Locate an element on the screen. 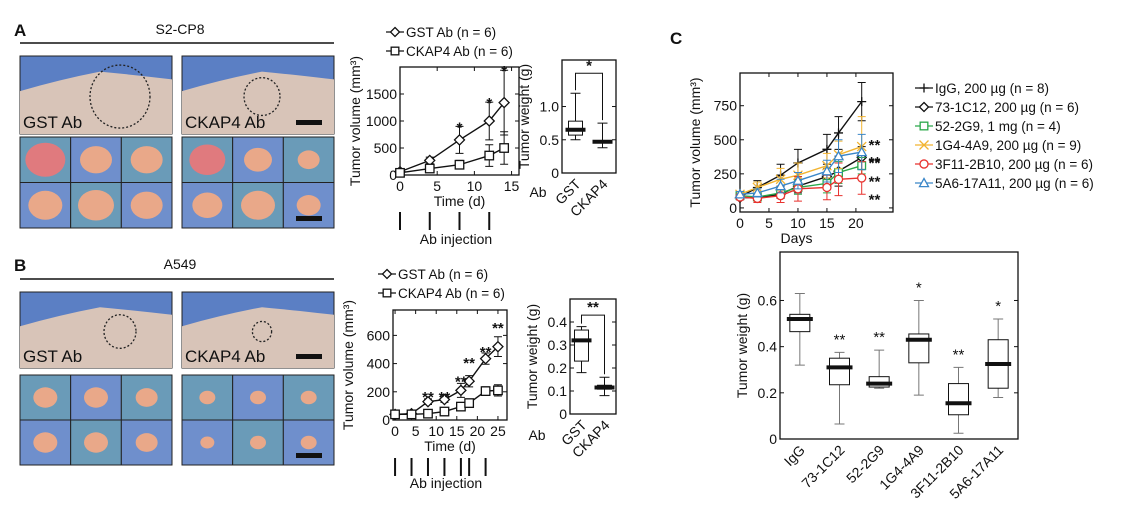 This screenshot has height=529, width=1141. series-line is located at coordinates (452, 137).